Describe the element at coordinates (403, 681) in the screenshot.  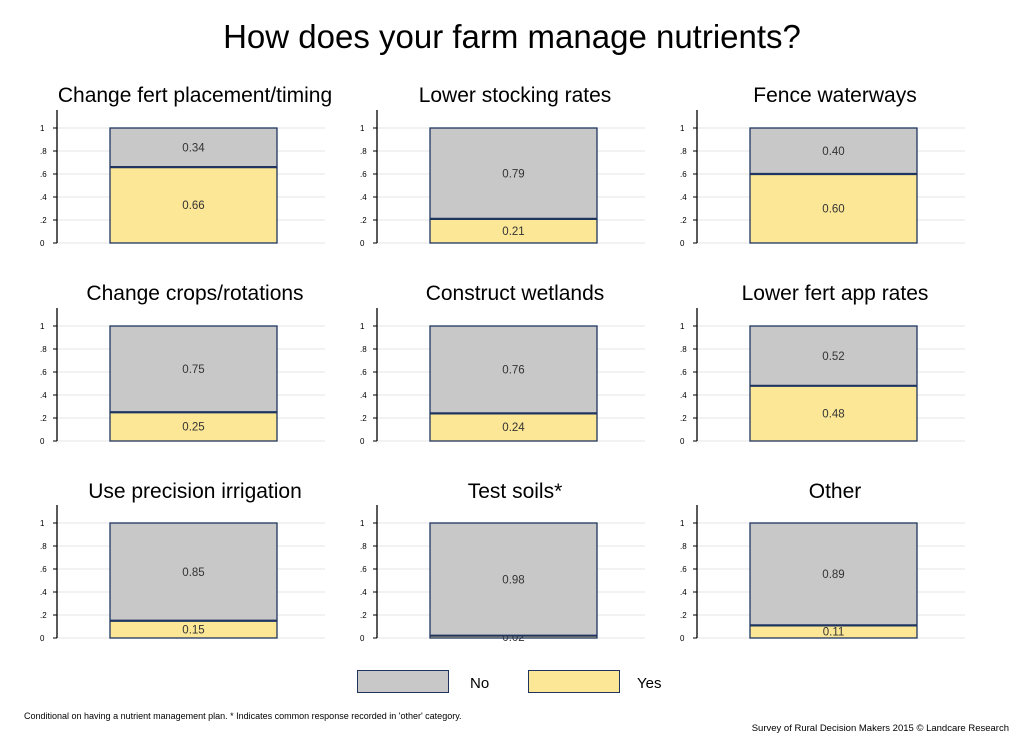
I see `legend-swatch-no` at that location.